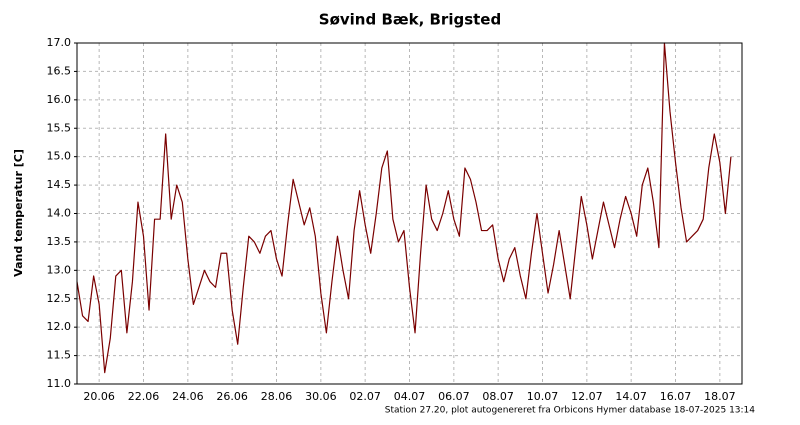 The width and height of the screenshot is (800, 425). I want to click on y-tick-label: 11.0, so click(59, 383).